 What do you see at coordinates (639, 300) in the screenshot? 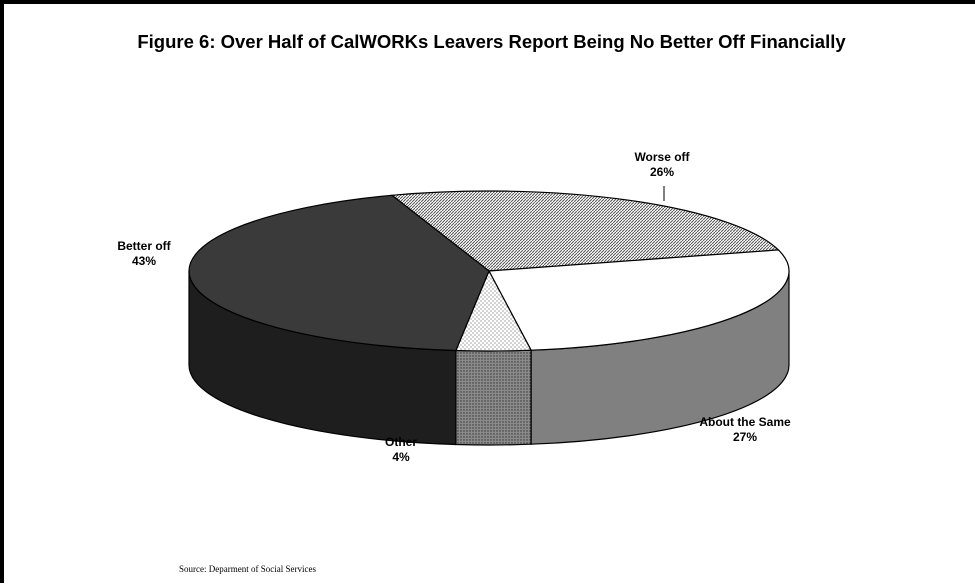
I see `pie-slice-about-the-same` at bounding box center [639, 300].